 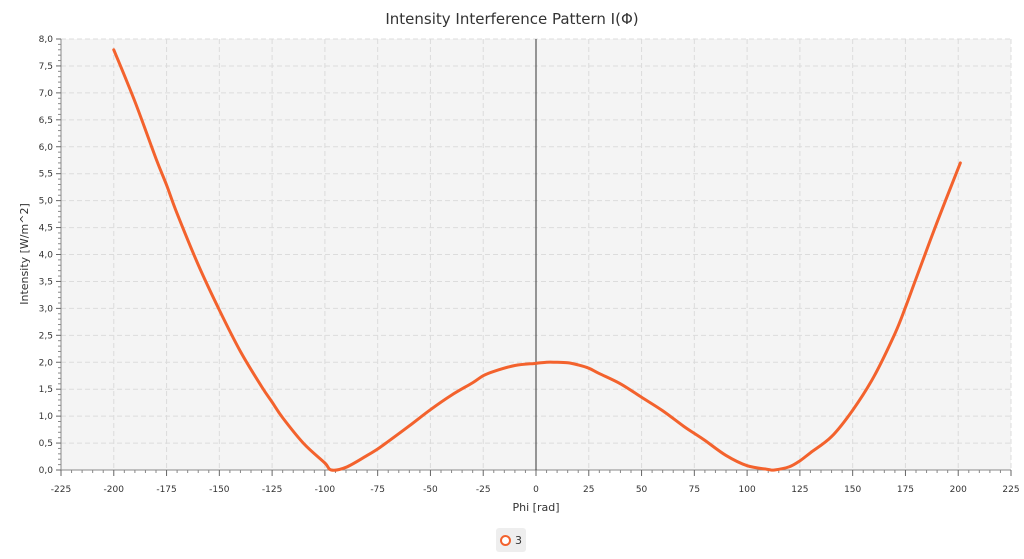 What do you see at coordinates (46, 94) in the screenshot?
I see `y-tick-label: 7,0` at bounding box center [46, 94].